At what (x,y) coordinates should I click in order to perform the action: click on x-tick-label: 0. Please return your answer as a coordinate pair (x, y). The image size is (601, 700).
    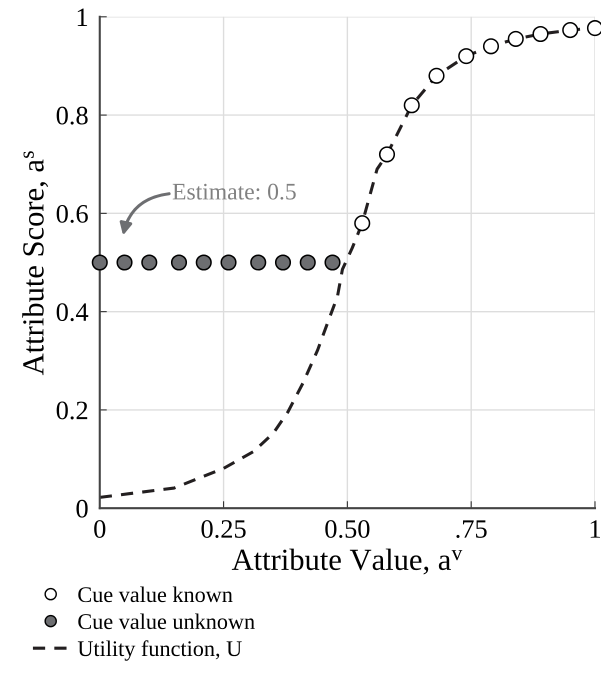
    Looking at the image, I should click on (100, 529).